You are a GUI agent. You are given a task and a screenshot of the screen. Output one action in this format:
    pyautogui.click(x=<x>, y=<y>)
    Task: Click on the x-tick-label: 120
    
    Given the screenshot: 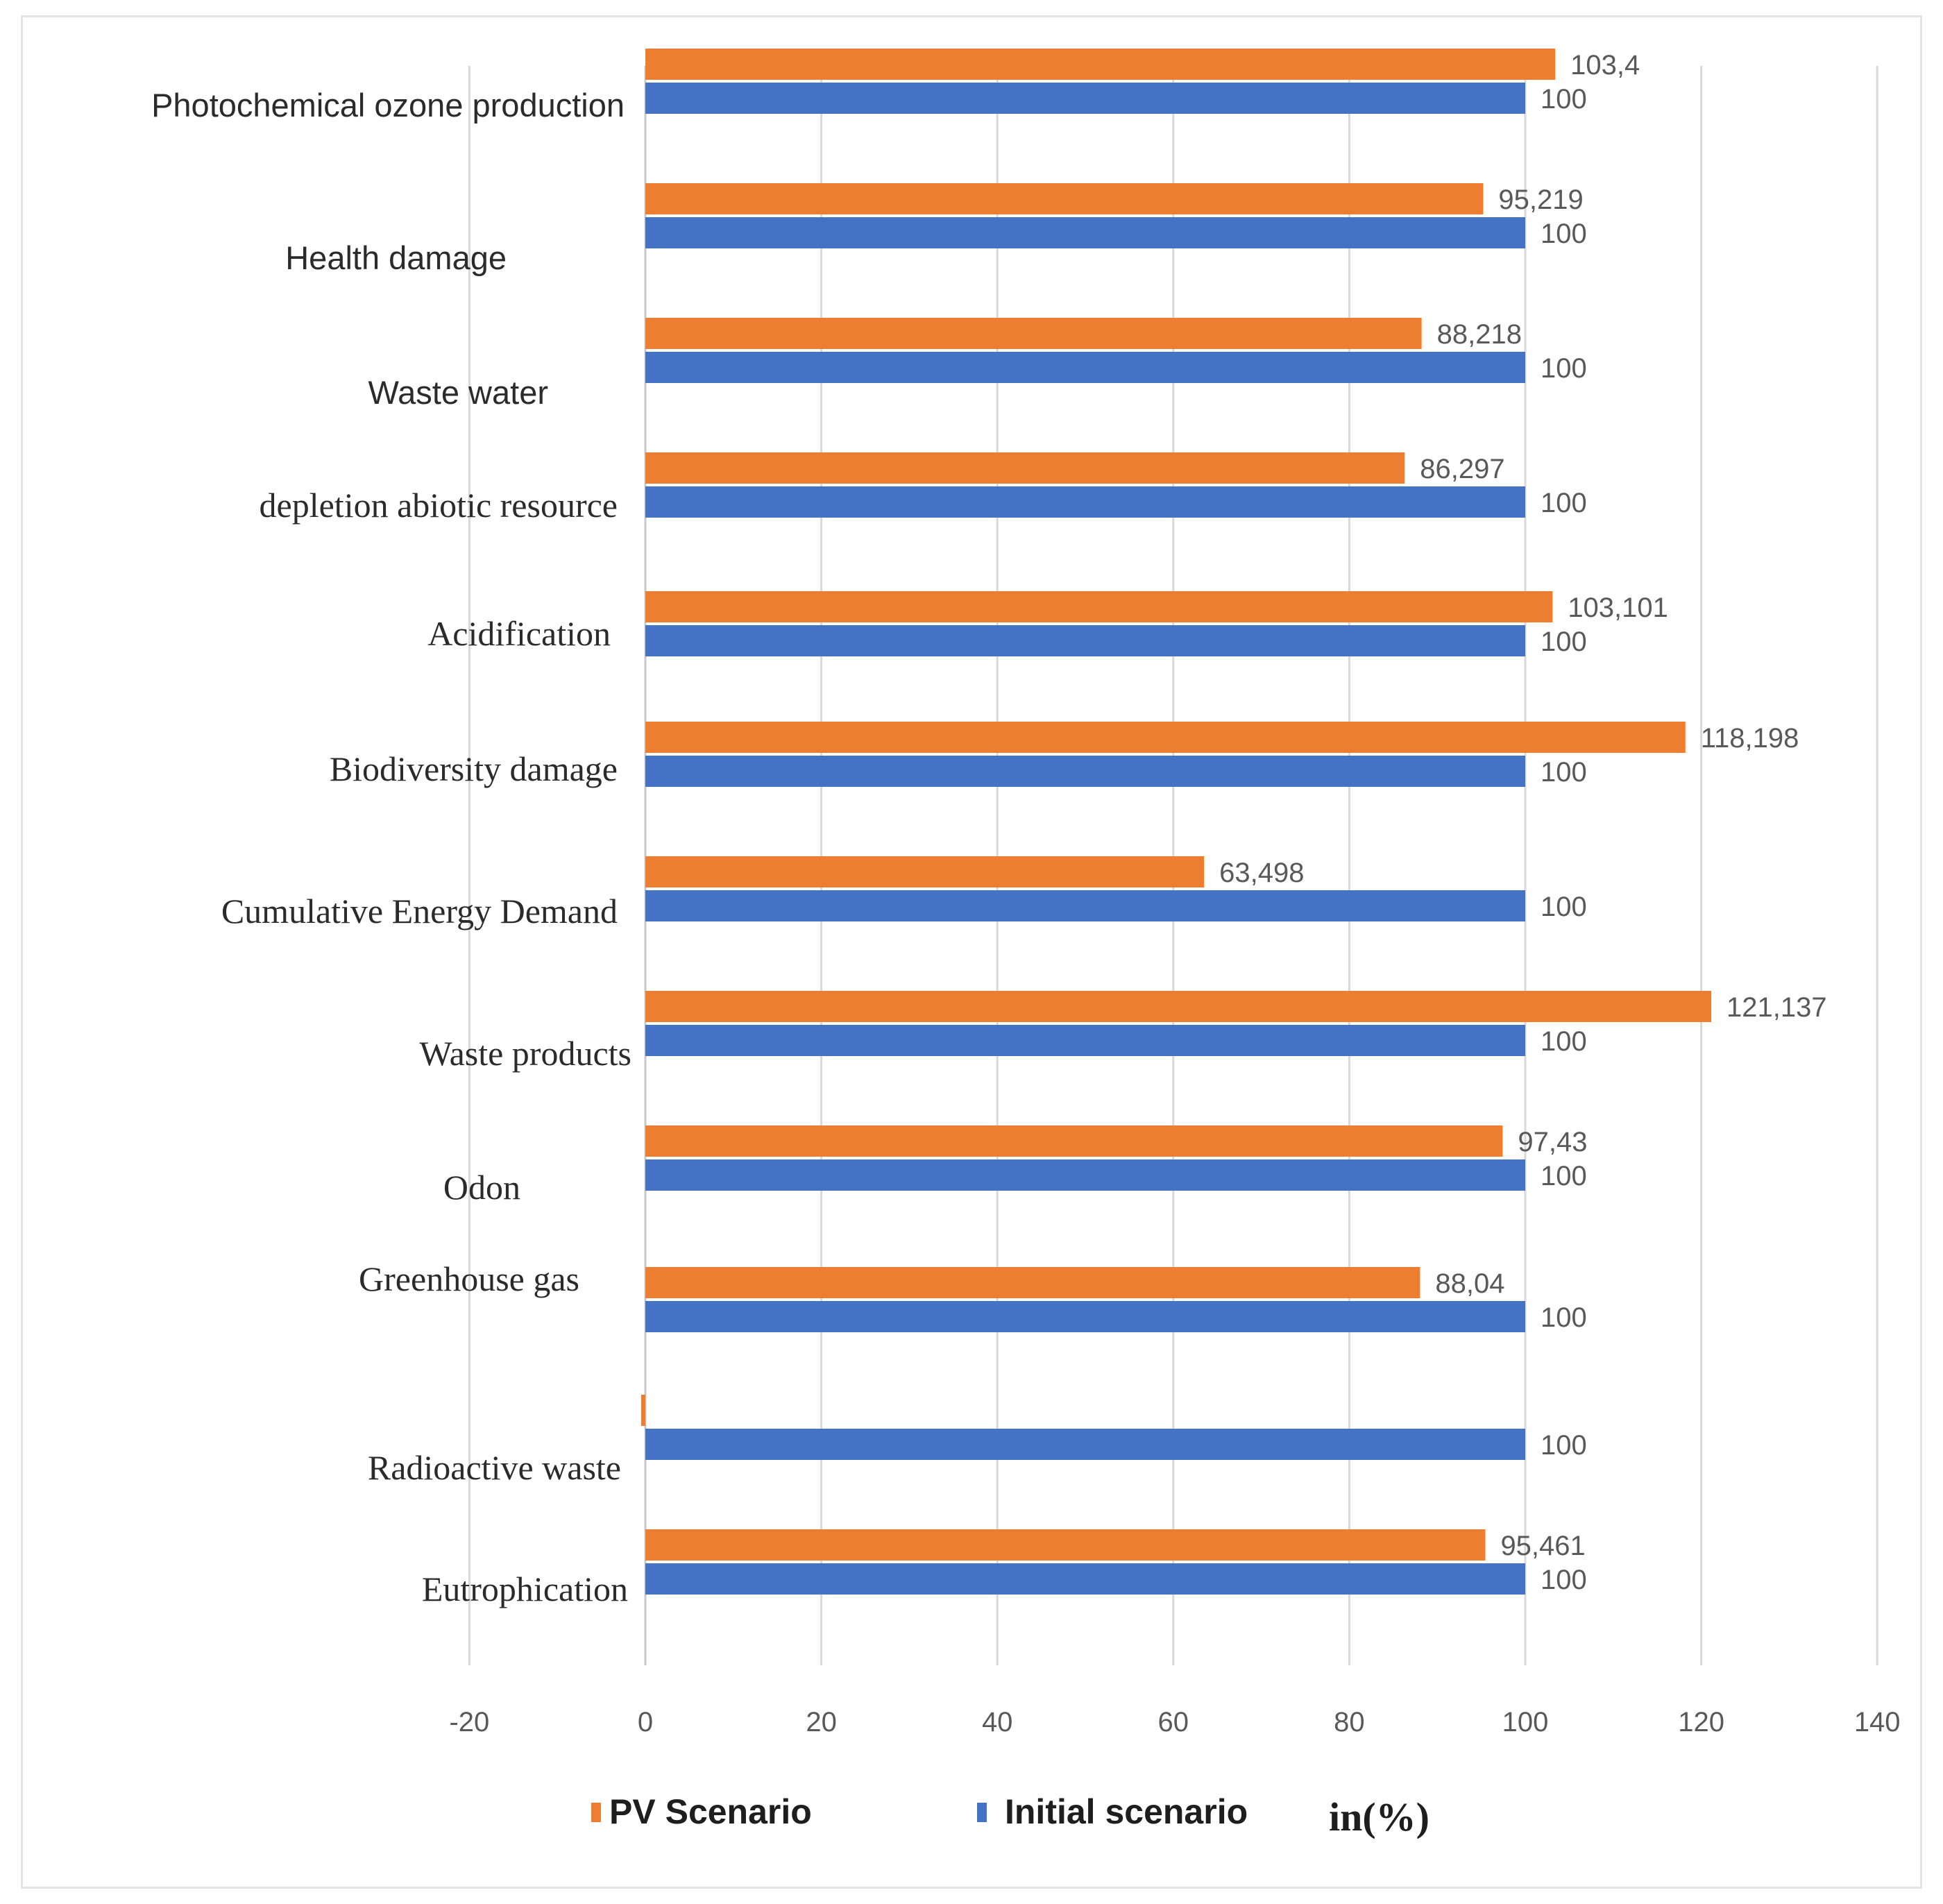 What is the action you would take?
    pyautogui.click(x=1701, y=1722)
    